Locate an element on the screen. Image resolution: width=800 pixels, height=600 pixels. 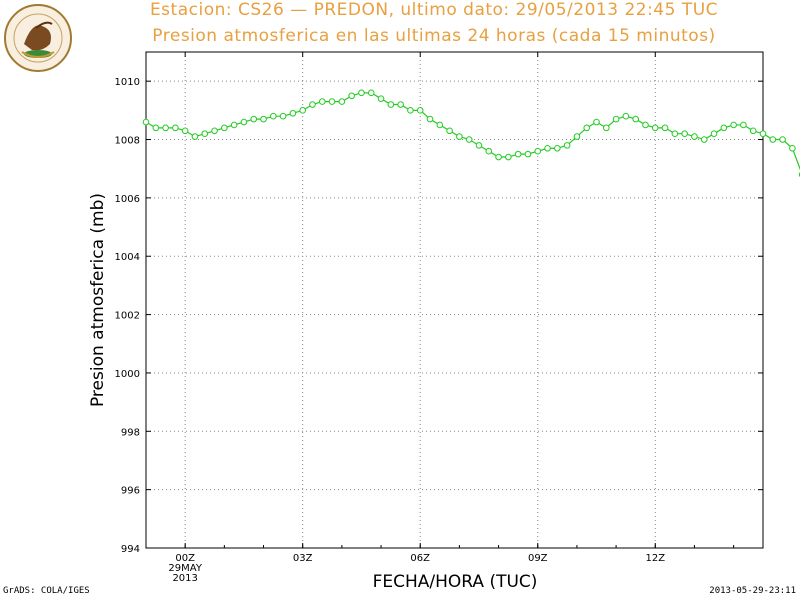
y-tick-label: 994 is located at coordinates (130, 549).